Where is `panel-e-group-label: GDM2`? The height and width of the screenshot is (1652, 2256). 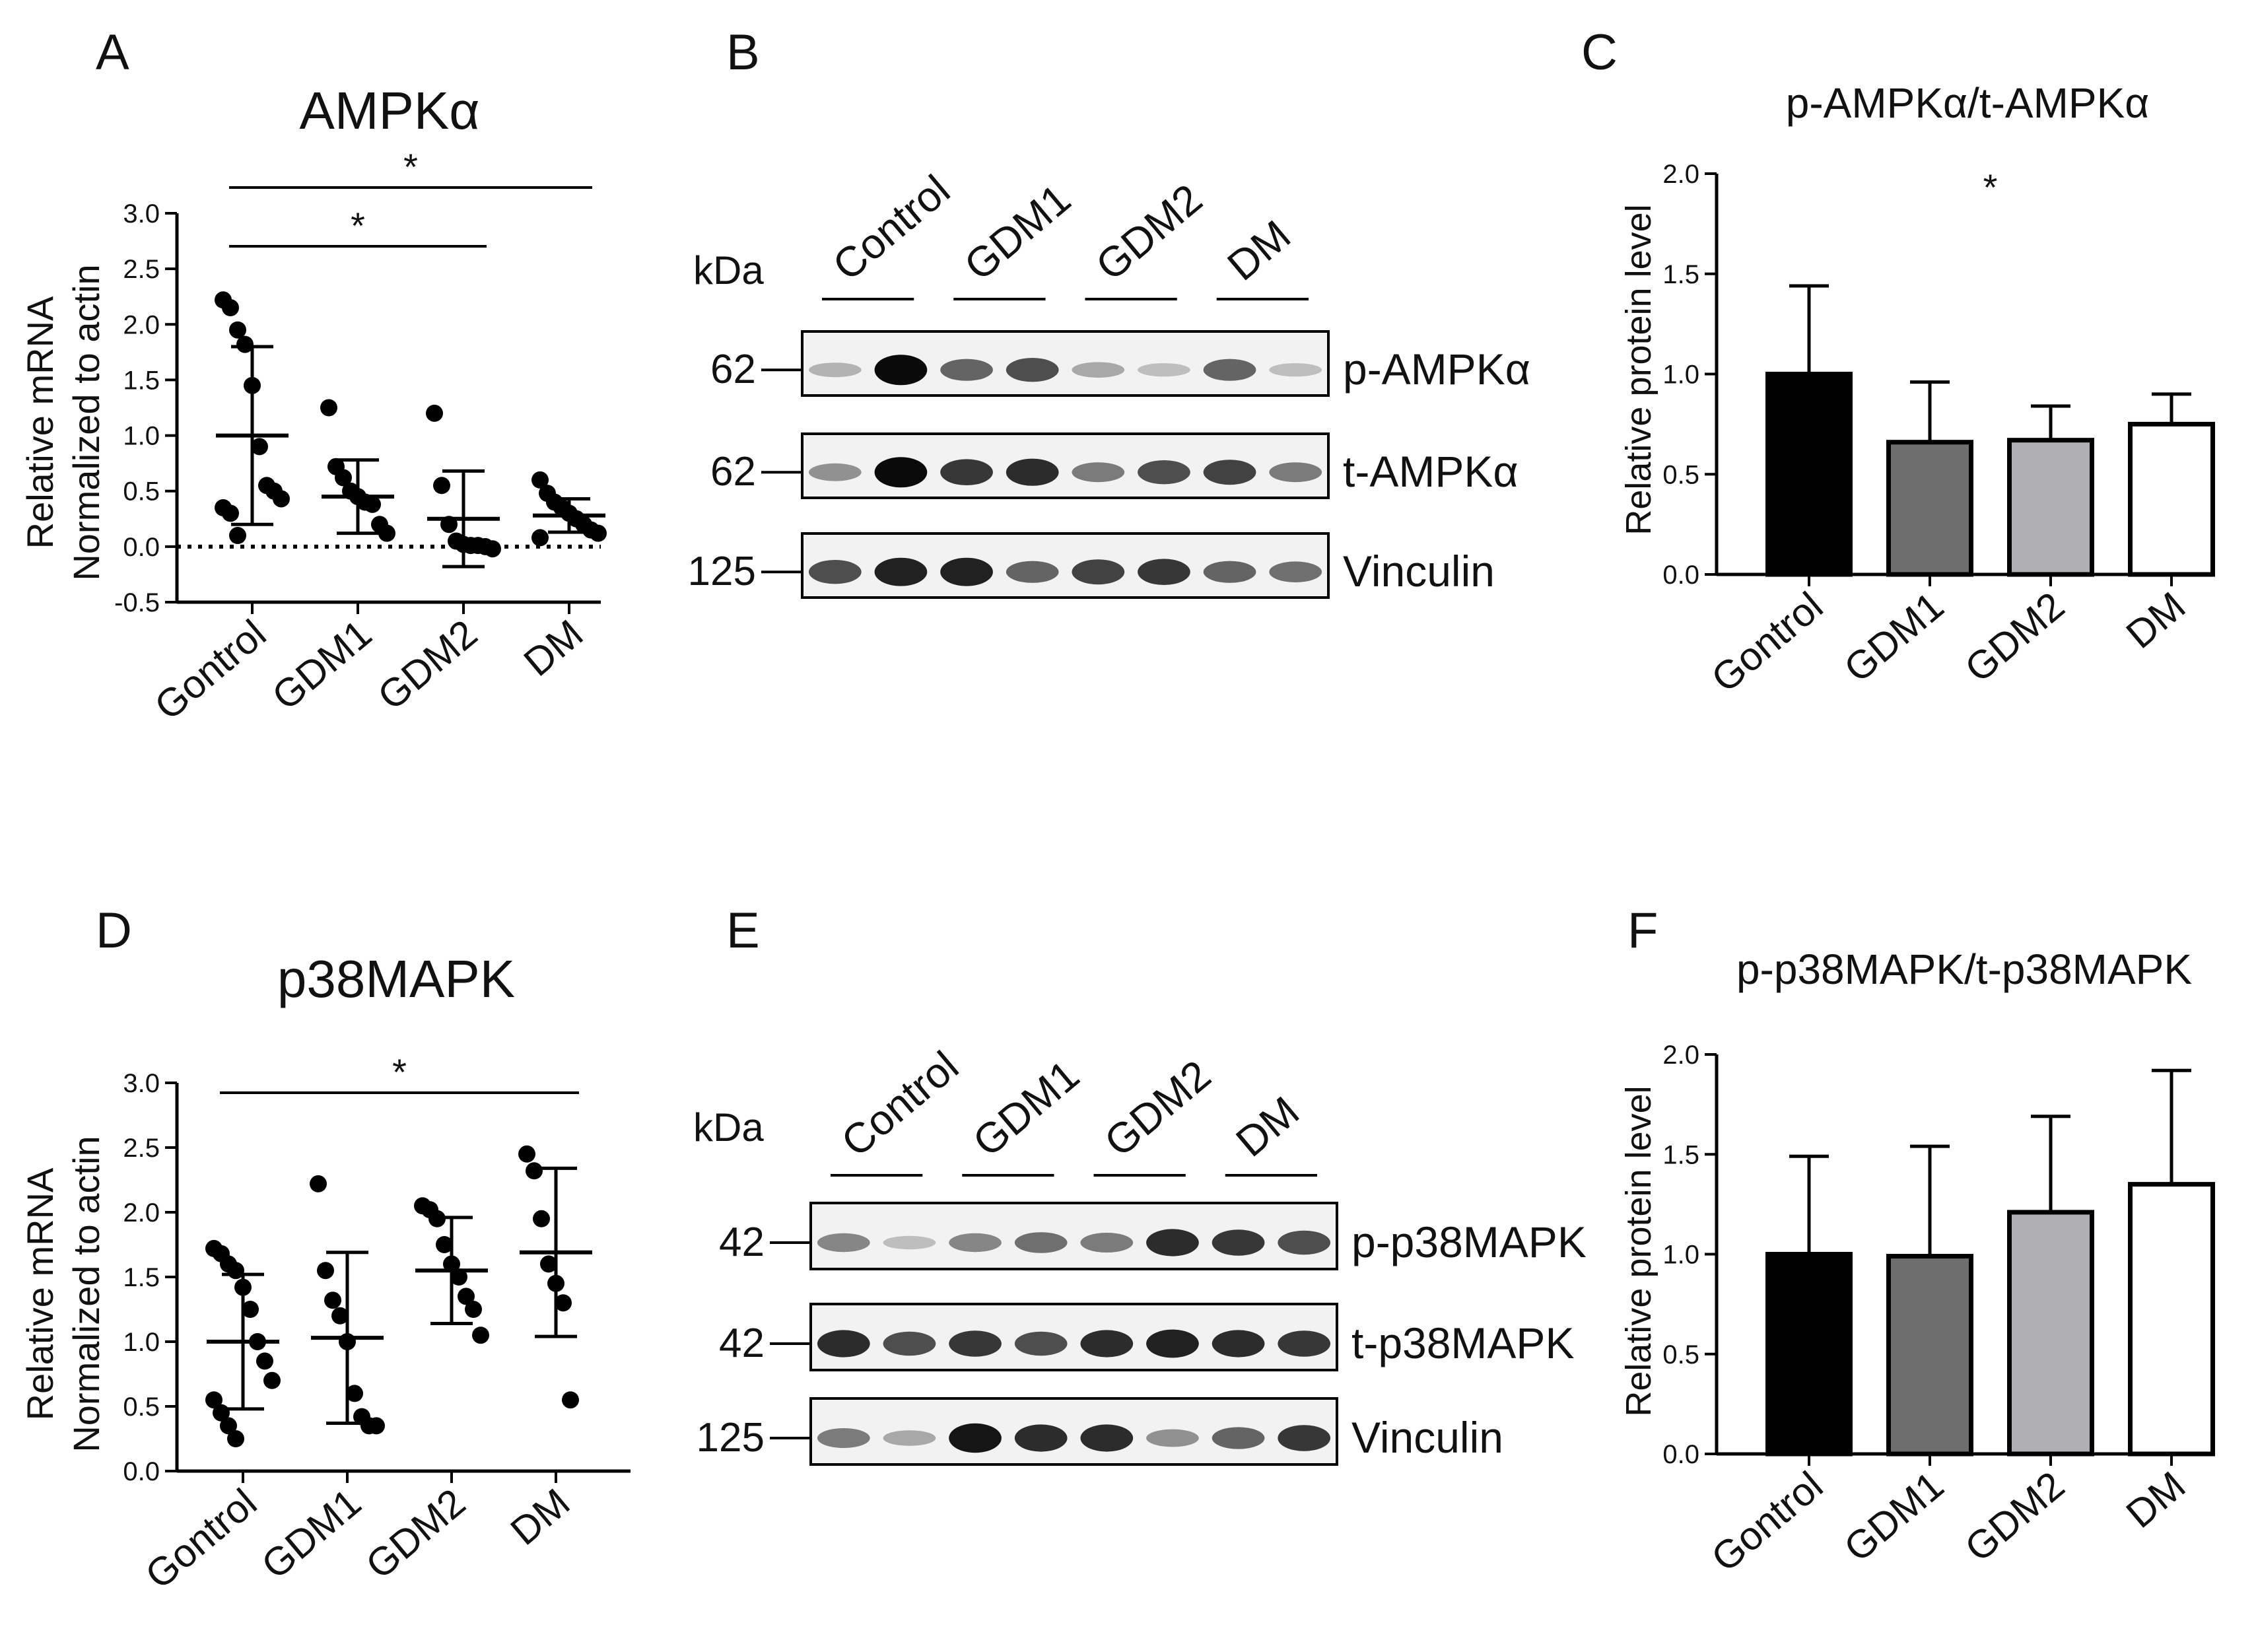
panel-e-group-label: GDM2 is located at coordinates (1157, 1108).